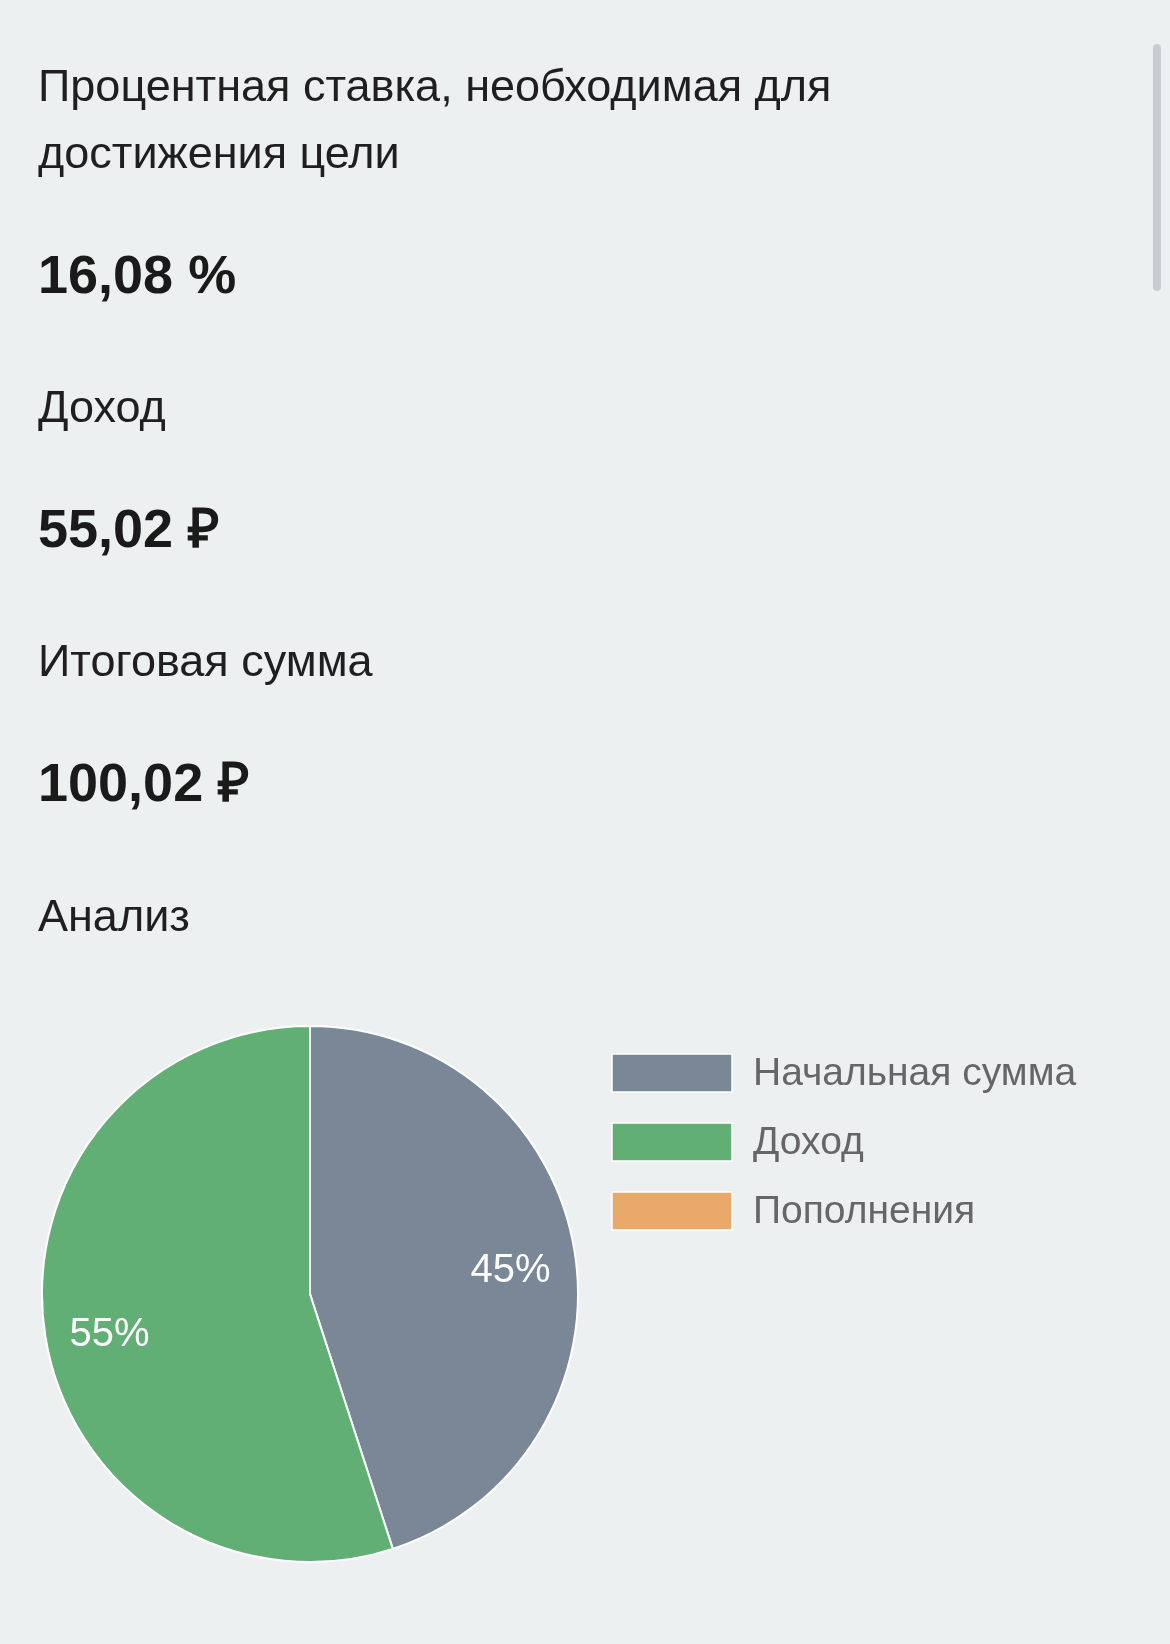 Image resolution: width=1170 pixels, height=1644 pixels. Describe the element at coordinates (129, 528) in the screenshot. I see `text: 55,02 ₽` at that location.